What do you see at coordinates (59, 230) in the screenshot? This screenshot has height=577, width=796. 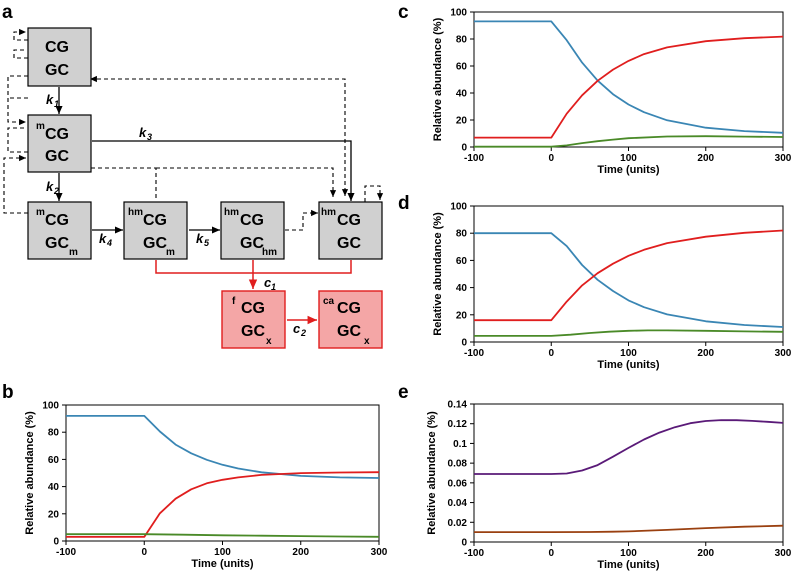 I see `box-mcg-gcm: m CG GC m` at bounding box center [59, 230].